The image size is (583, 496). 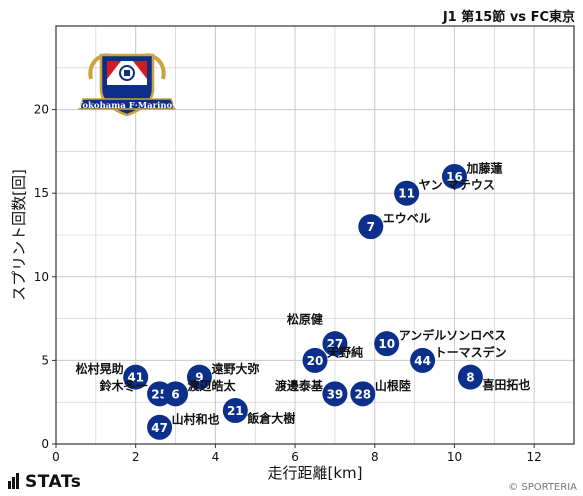 I want to click on data-point: 28 山根陸, so click(x=380, y=392).